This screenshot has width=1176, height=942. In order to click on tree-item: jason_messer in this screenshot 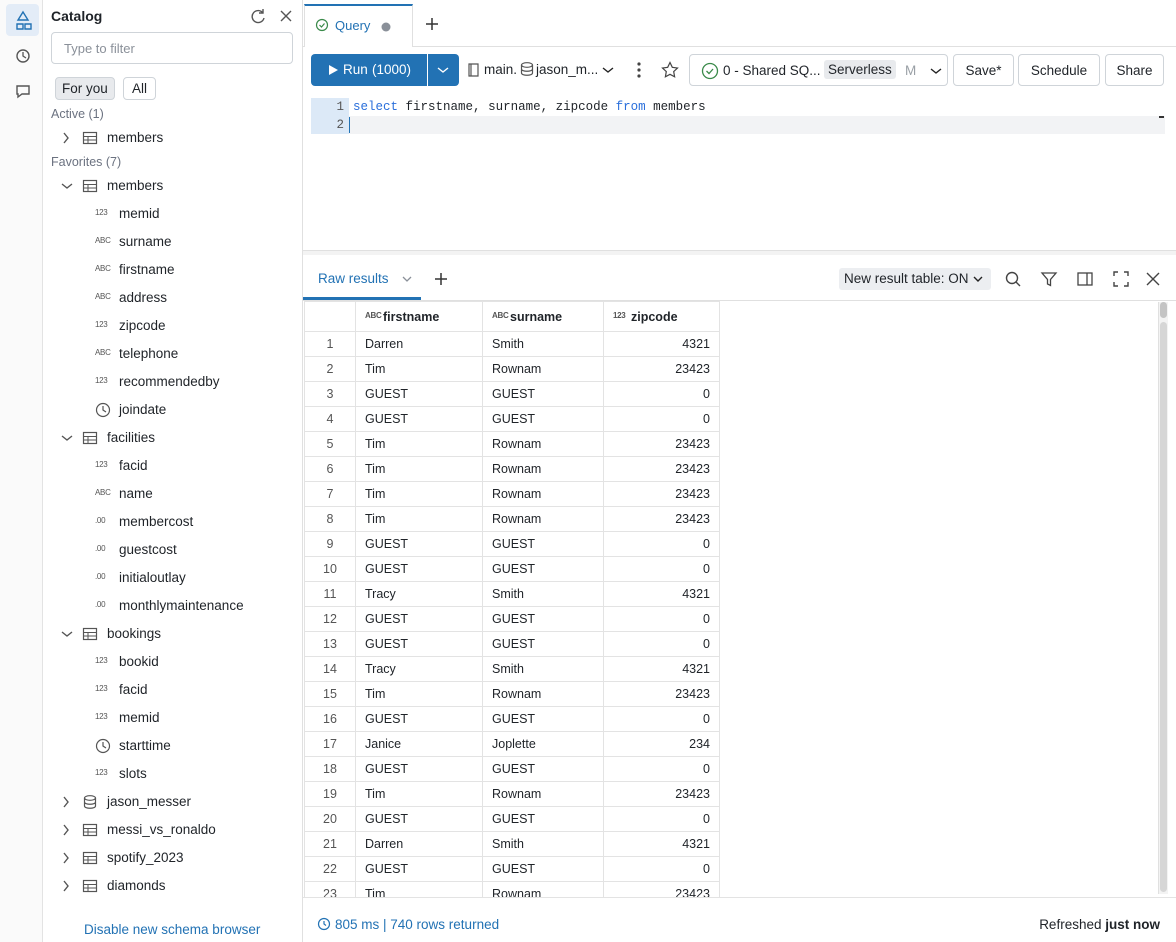, I will do `click(149, 801)`.